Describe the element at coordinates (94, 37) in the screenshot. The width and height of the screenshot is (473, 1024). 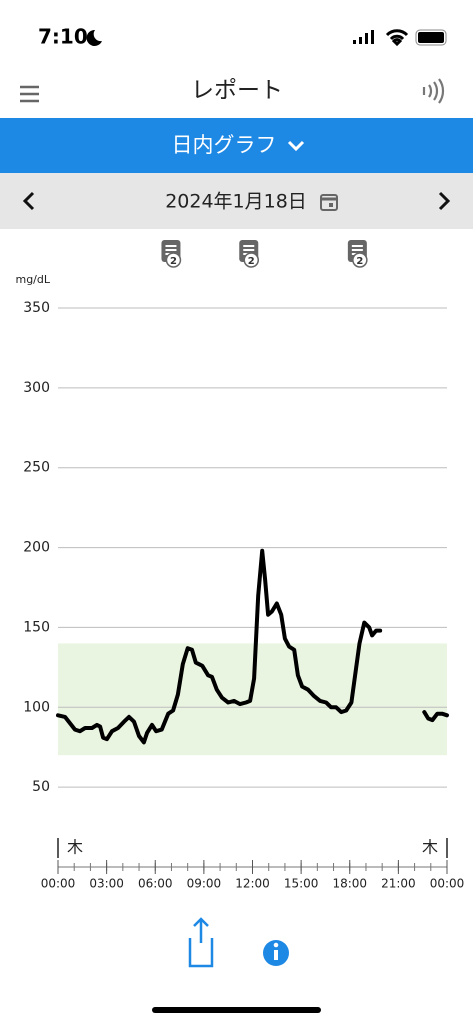
I see `moon-icon` at that location.